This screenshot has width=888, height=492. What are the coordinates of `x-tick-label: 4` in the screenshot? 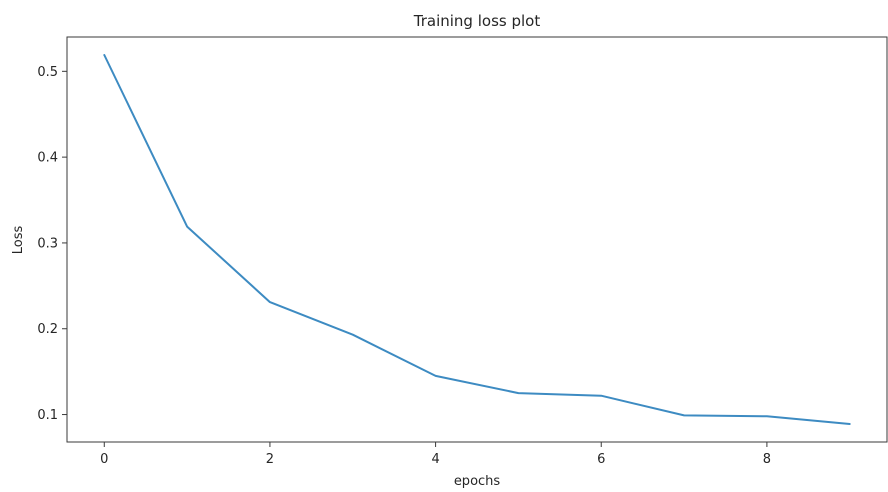 It's located at (435, 459).